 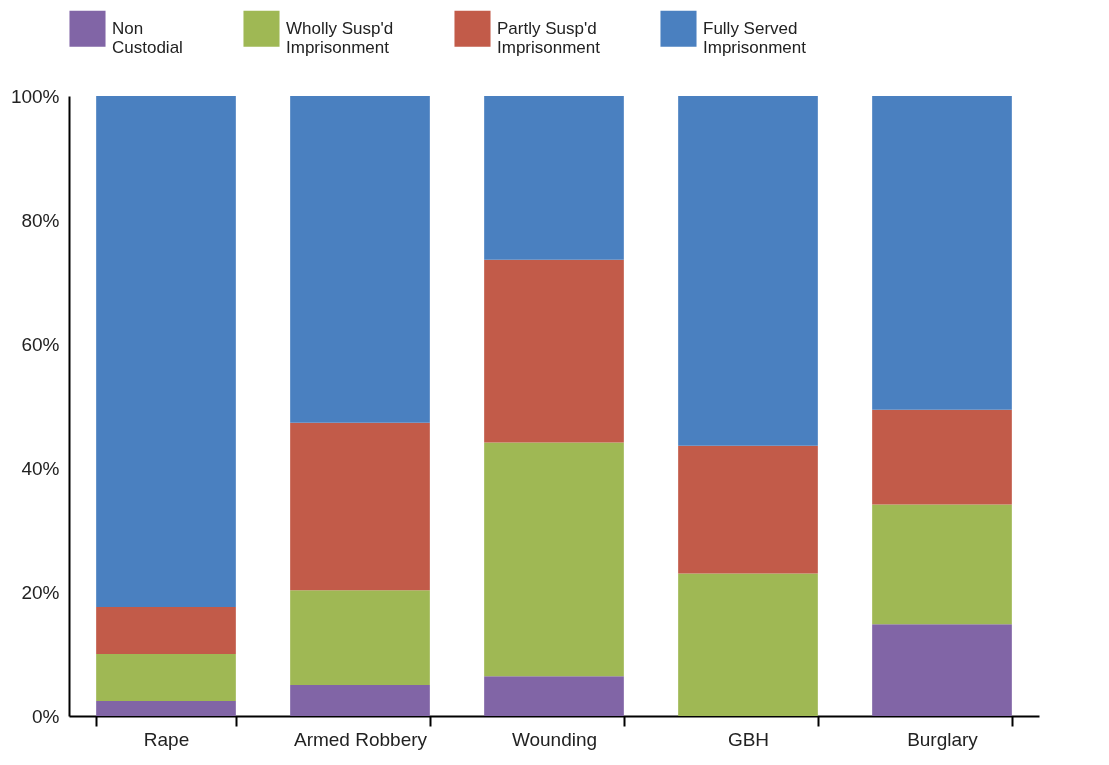 I want to click on x-tick-label: GBH, so click(x=748, y=739).